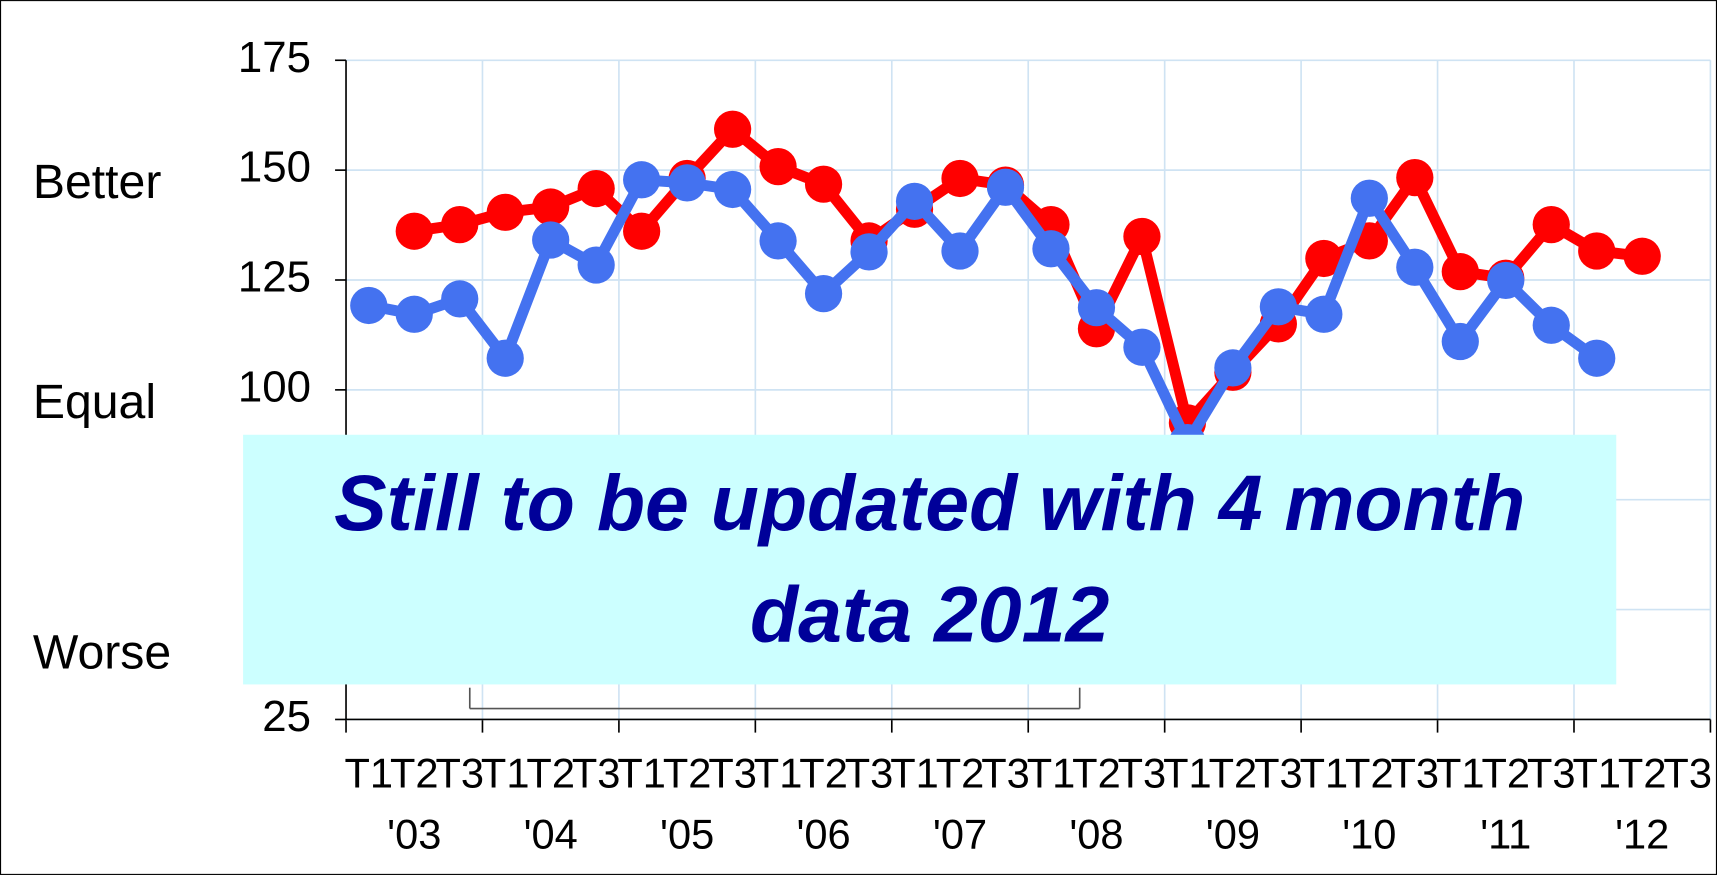  I want to click on year-label: '11, so click(1505, 834).